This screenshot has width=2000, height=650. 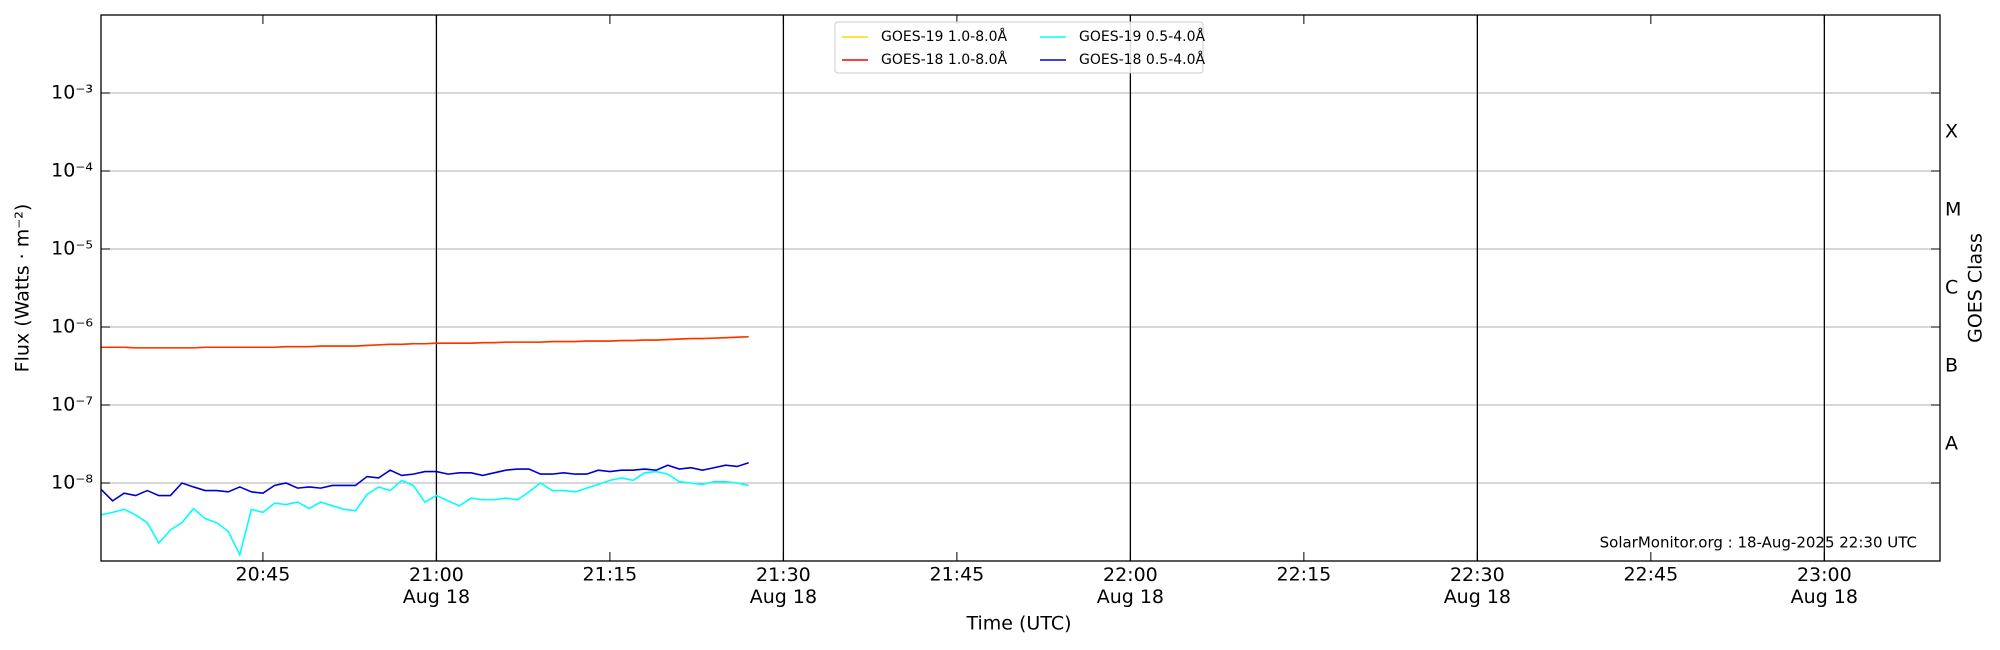 I want to click on y-tick-label: 10⁻⁶, so click(x=72, y=327).